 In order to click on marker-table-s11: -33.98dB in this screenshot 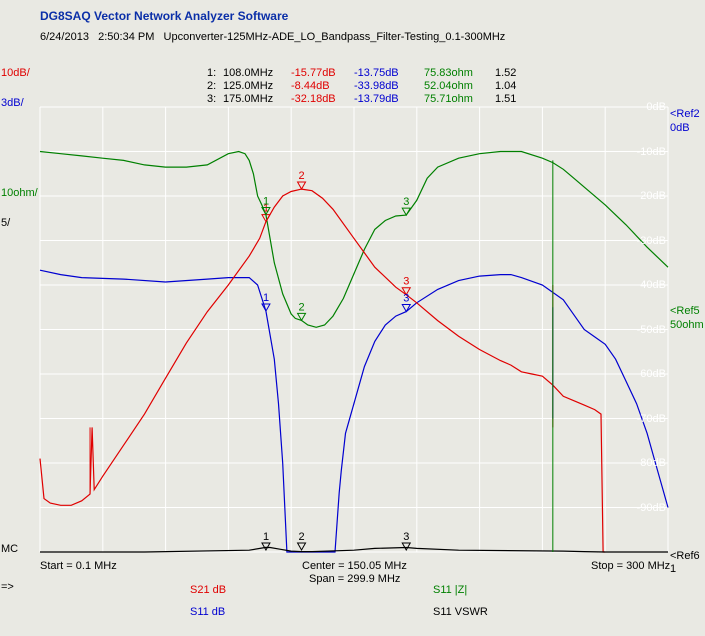, I will do `click(376, 86)`.